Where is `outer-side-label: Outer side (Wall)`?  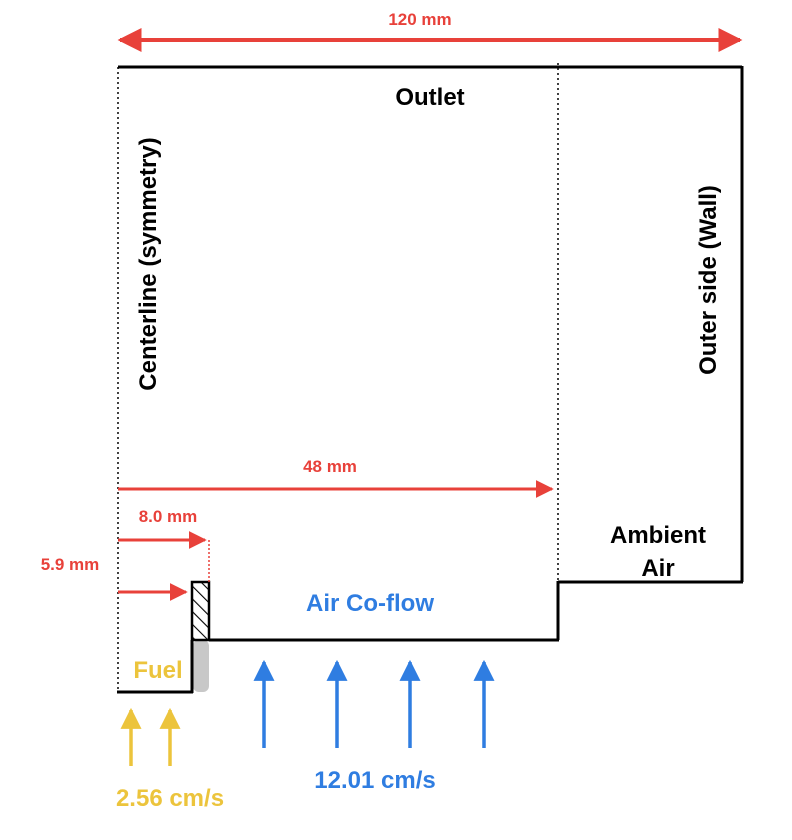
outer-side-label: Outer side (Wall) is located at coordinates (708, 280).